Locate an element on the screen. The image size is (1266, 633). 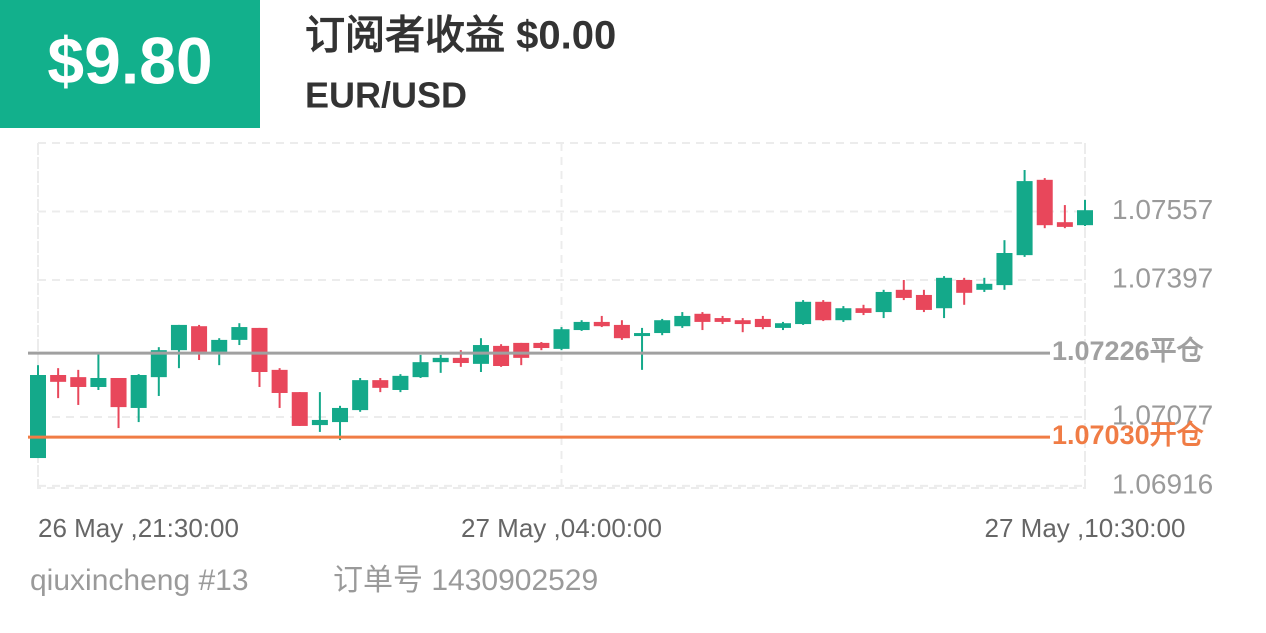
y-tick-label: 1.07077 is located at coordinates (1162, 414).